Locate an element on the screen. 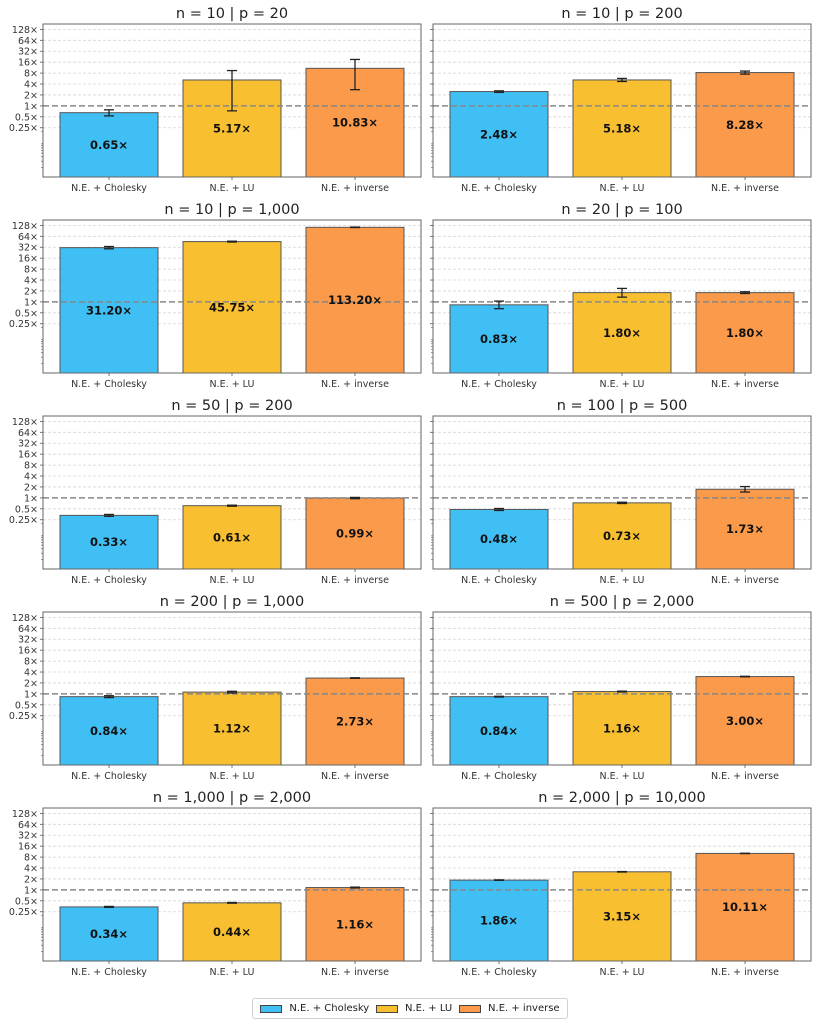 The image size is (820, 1024). panel-title: n = 10 | p = 200 is located at coordinates (621, 14).